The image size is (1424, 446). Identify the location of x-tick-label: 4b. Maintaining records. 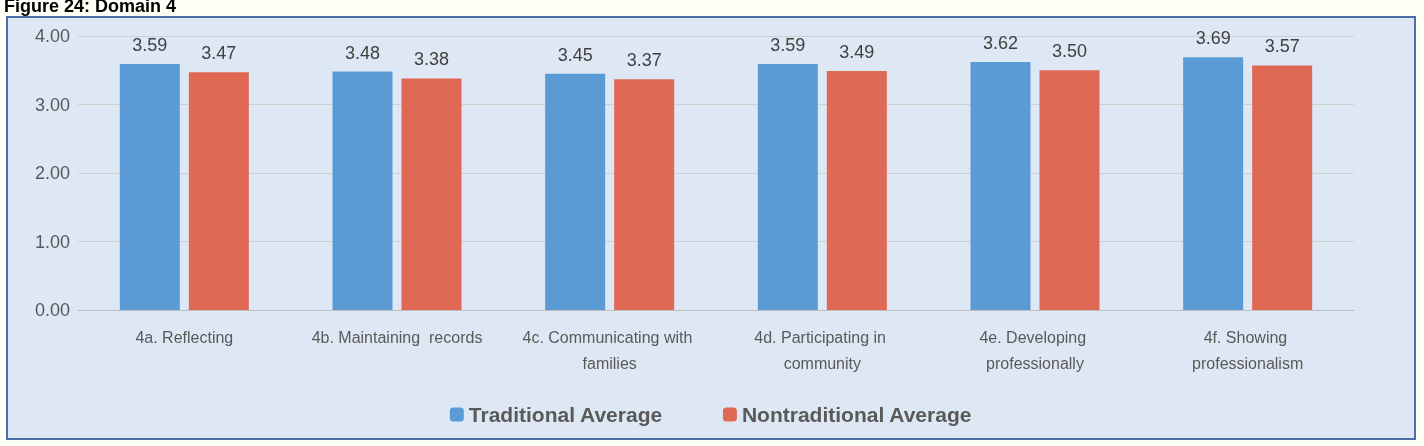
(397, 337).